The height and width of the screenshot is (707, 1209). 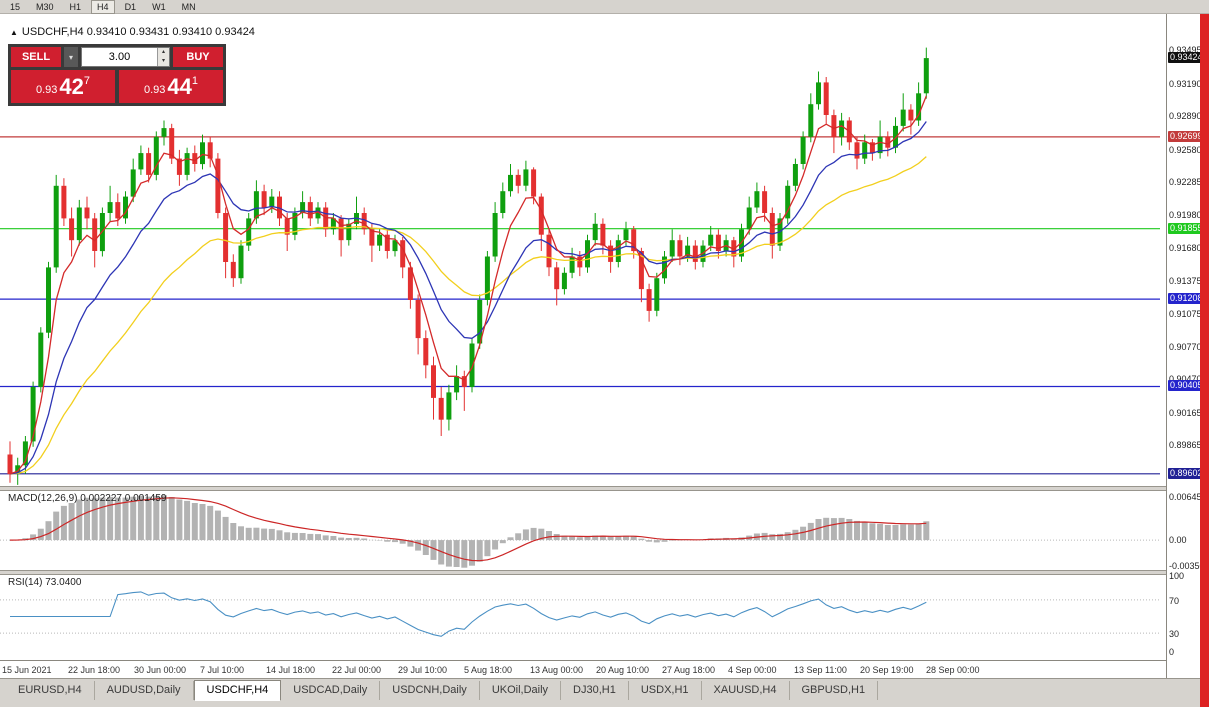 I want to click on time-axis-label: 27 Aug 18:00, so click(x=689, y=670).